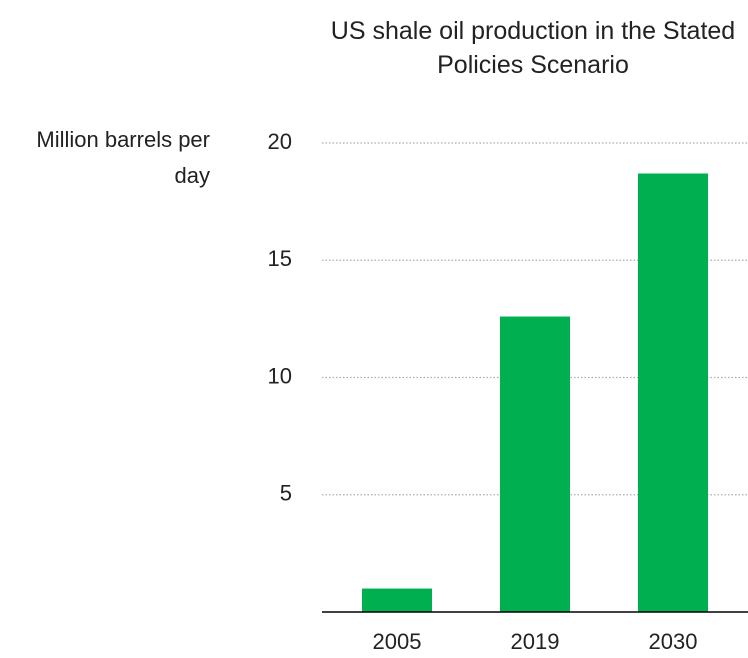 The image size is (748, 658). I want to click on y-tick-label: 5, so click(286, 493).